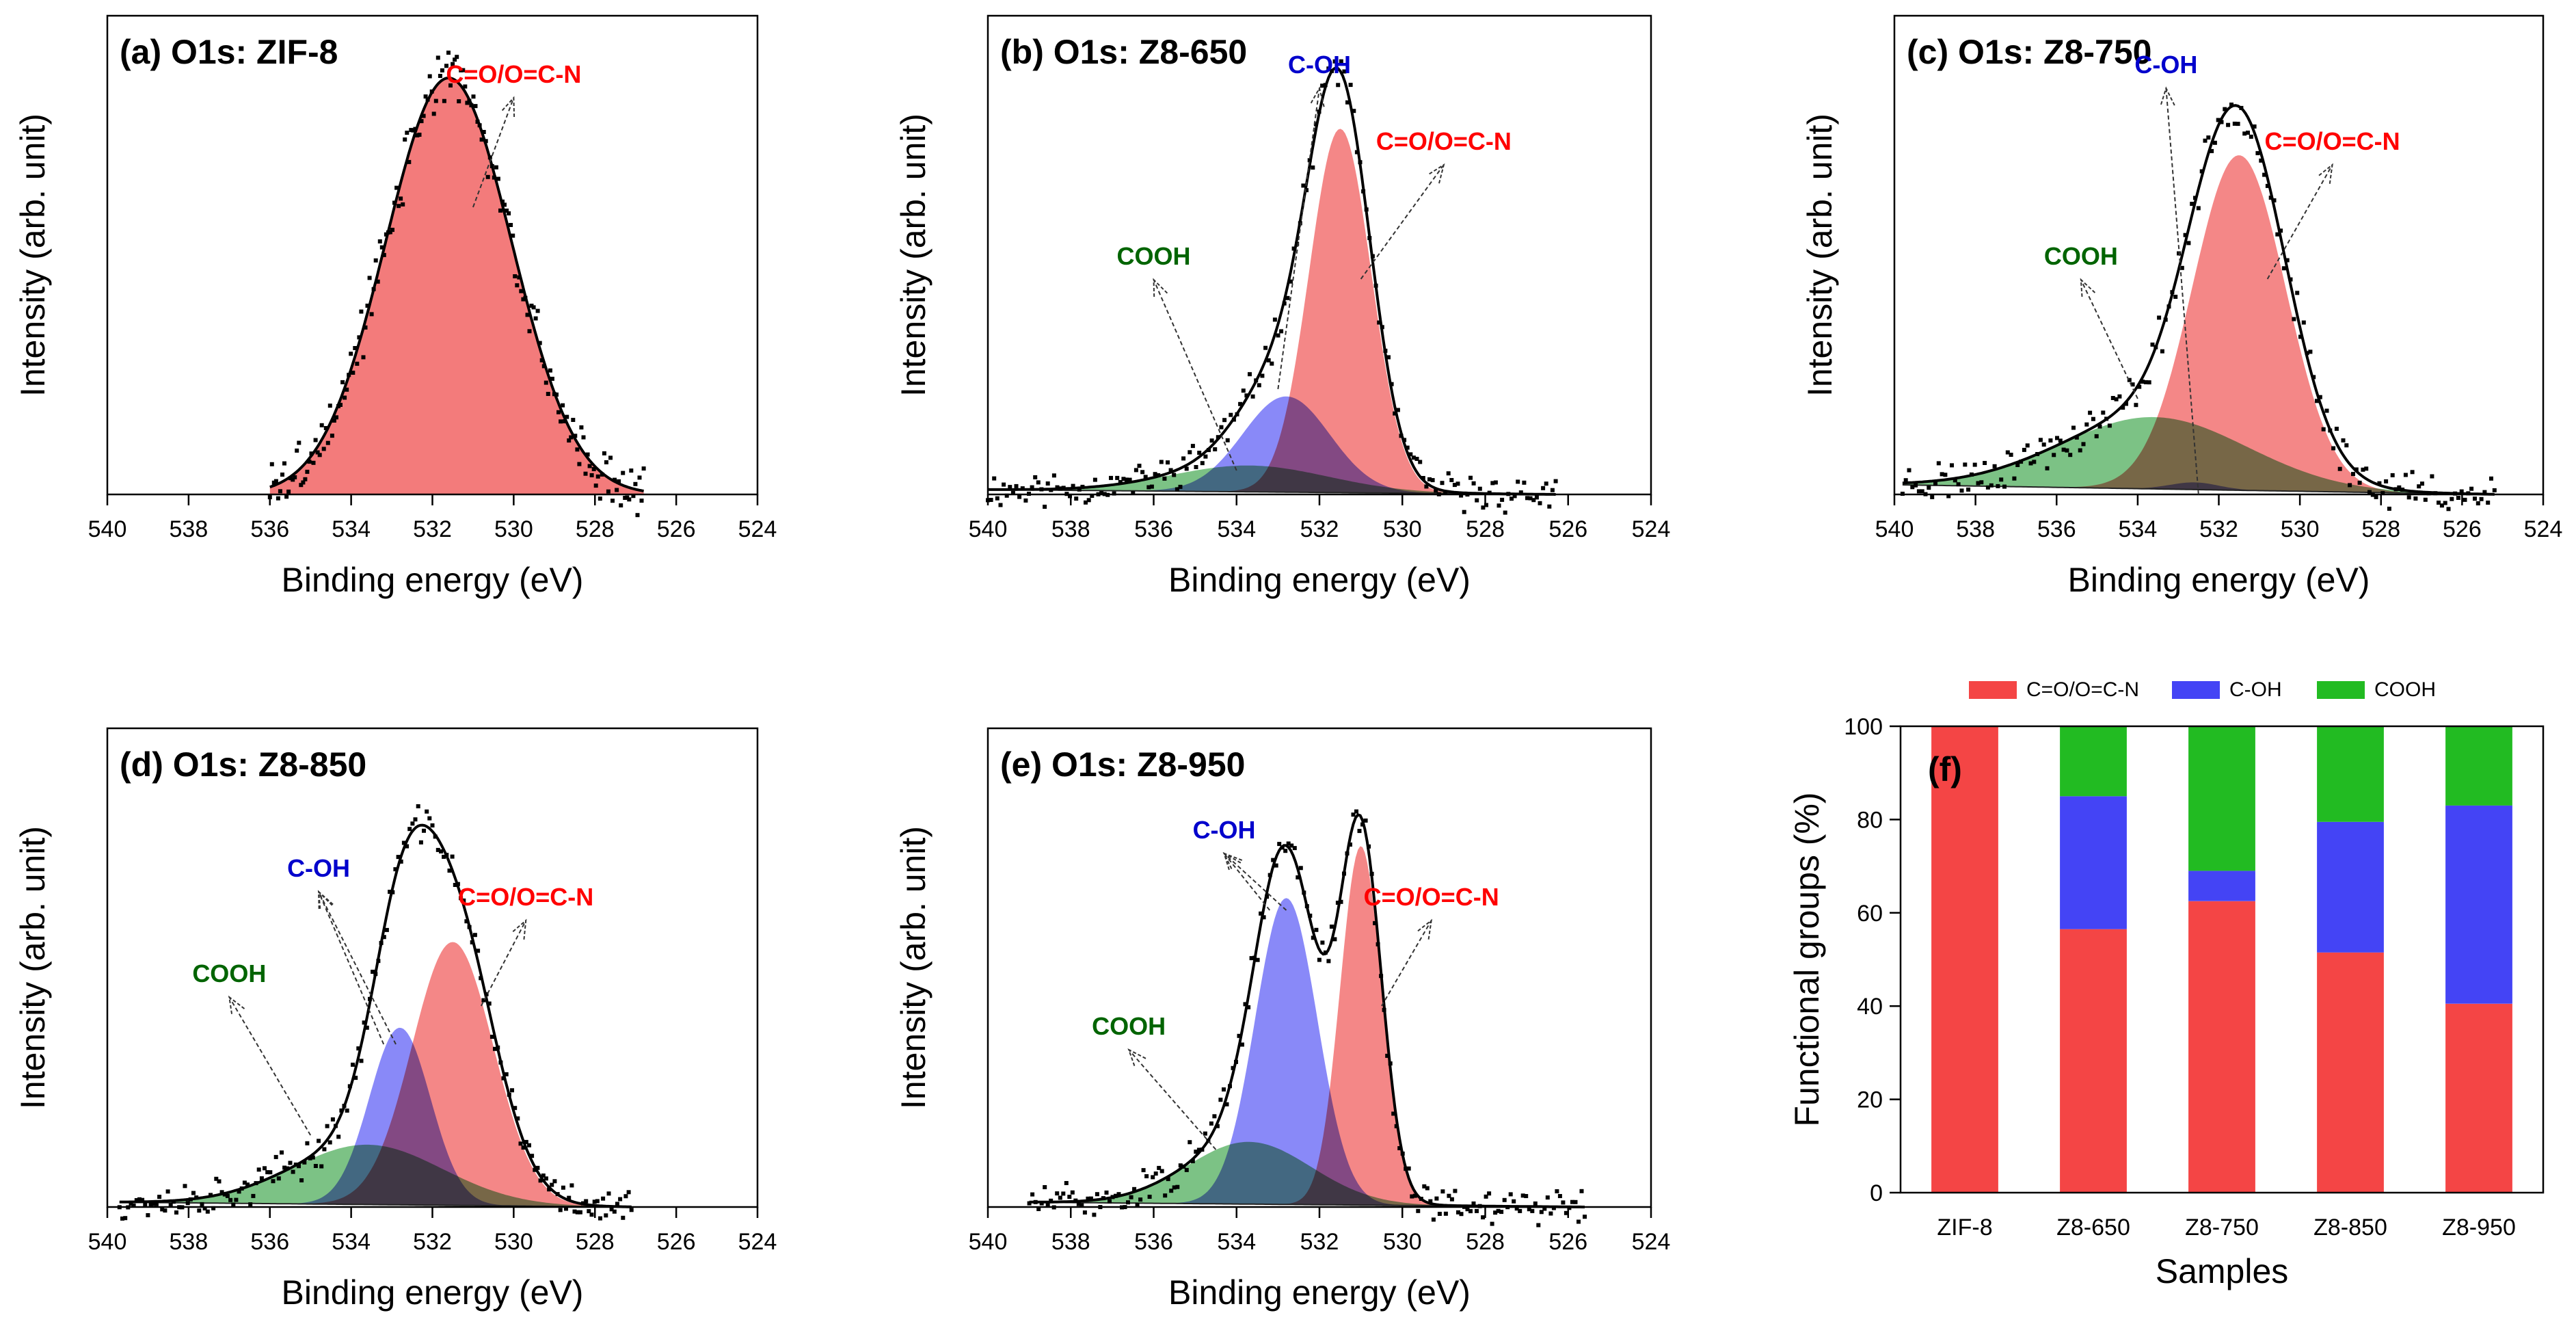  I want to click on annotation-label: COOH, so click(1129, 1026).